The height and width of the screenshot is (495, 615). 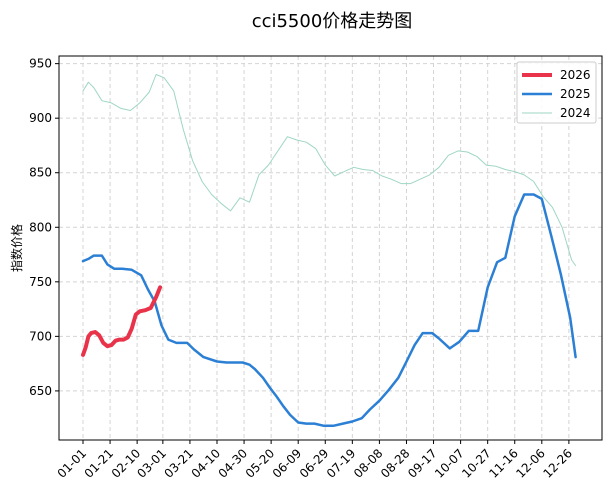 What do you see at coordinates (16, 248) in the screenshot?
I see `y-axis-label: 指数价格` at bounding box center [16, 248].